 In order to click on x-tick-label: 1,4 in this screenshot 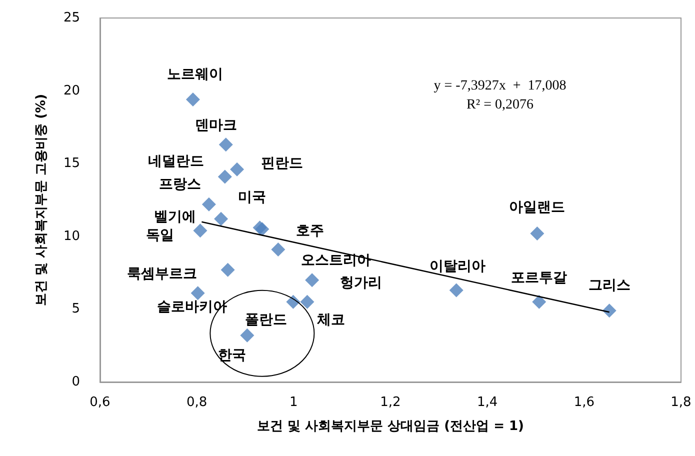, I will do `click(487, 402)`.